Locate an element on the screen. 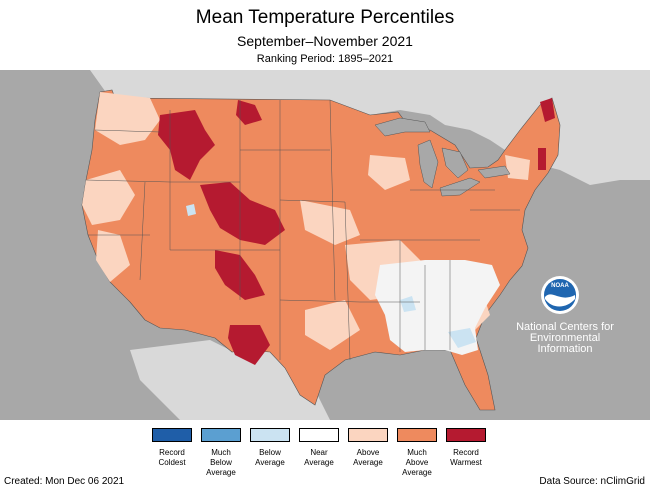  legend-label: Much Above Average is located at coordinates (417, 463).